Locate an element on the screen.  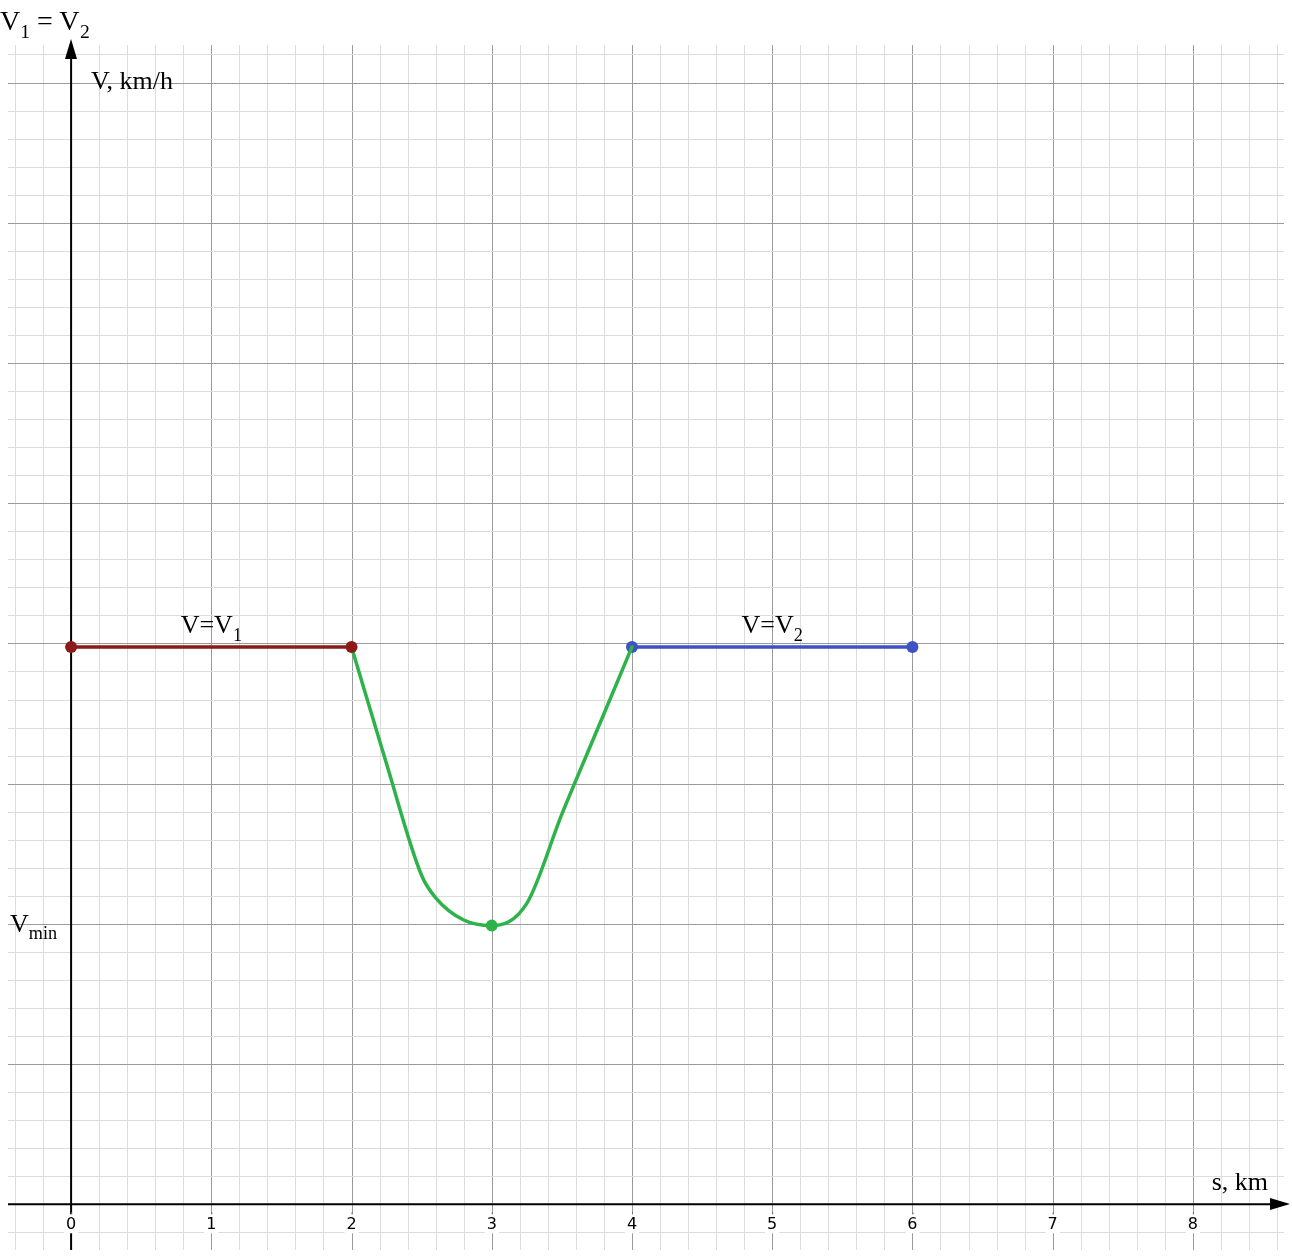
x-tick-label: 2 is located at coordinates (351, 1224).